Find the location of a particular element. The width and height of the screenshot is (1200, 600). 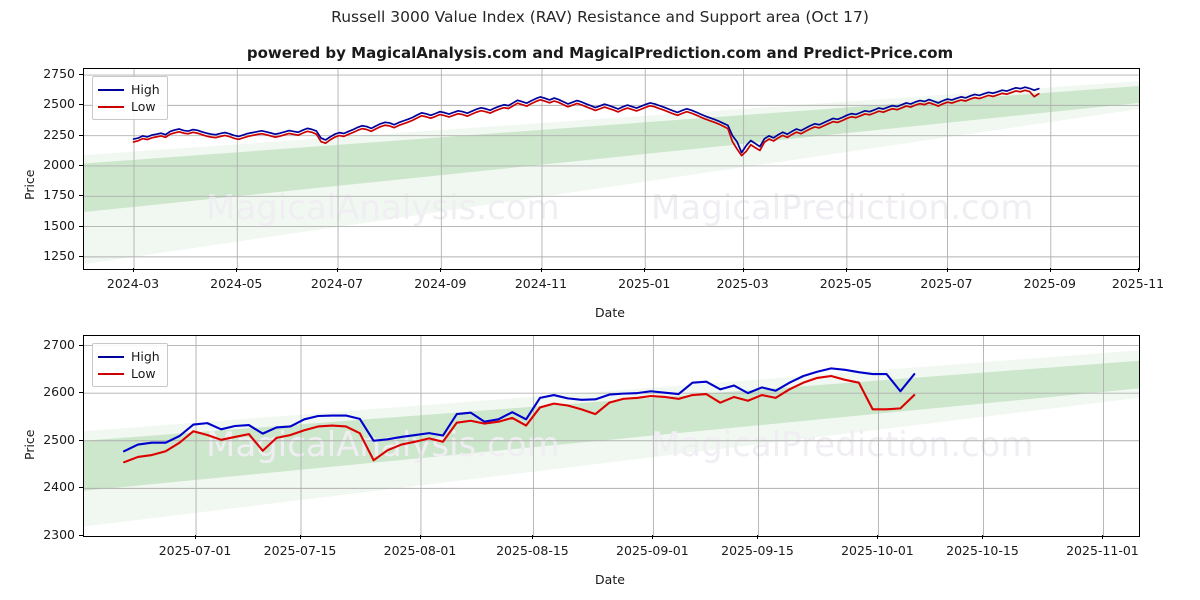

x-tick-label: 2025-11-01 is located at coordinates (1102, 550).